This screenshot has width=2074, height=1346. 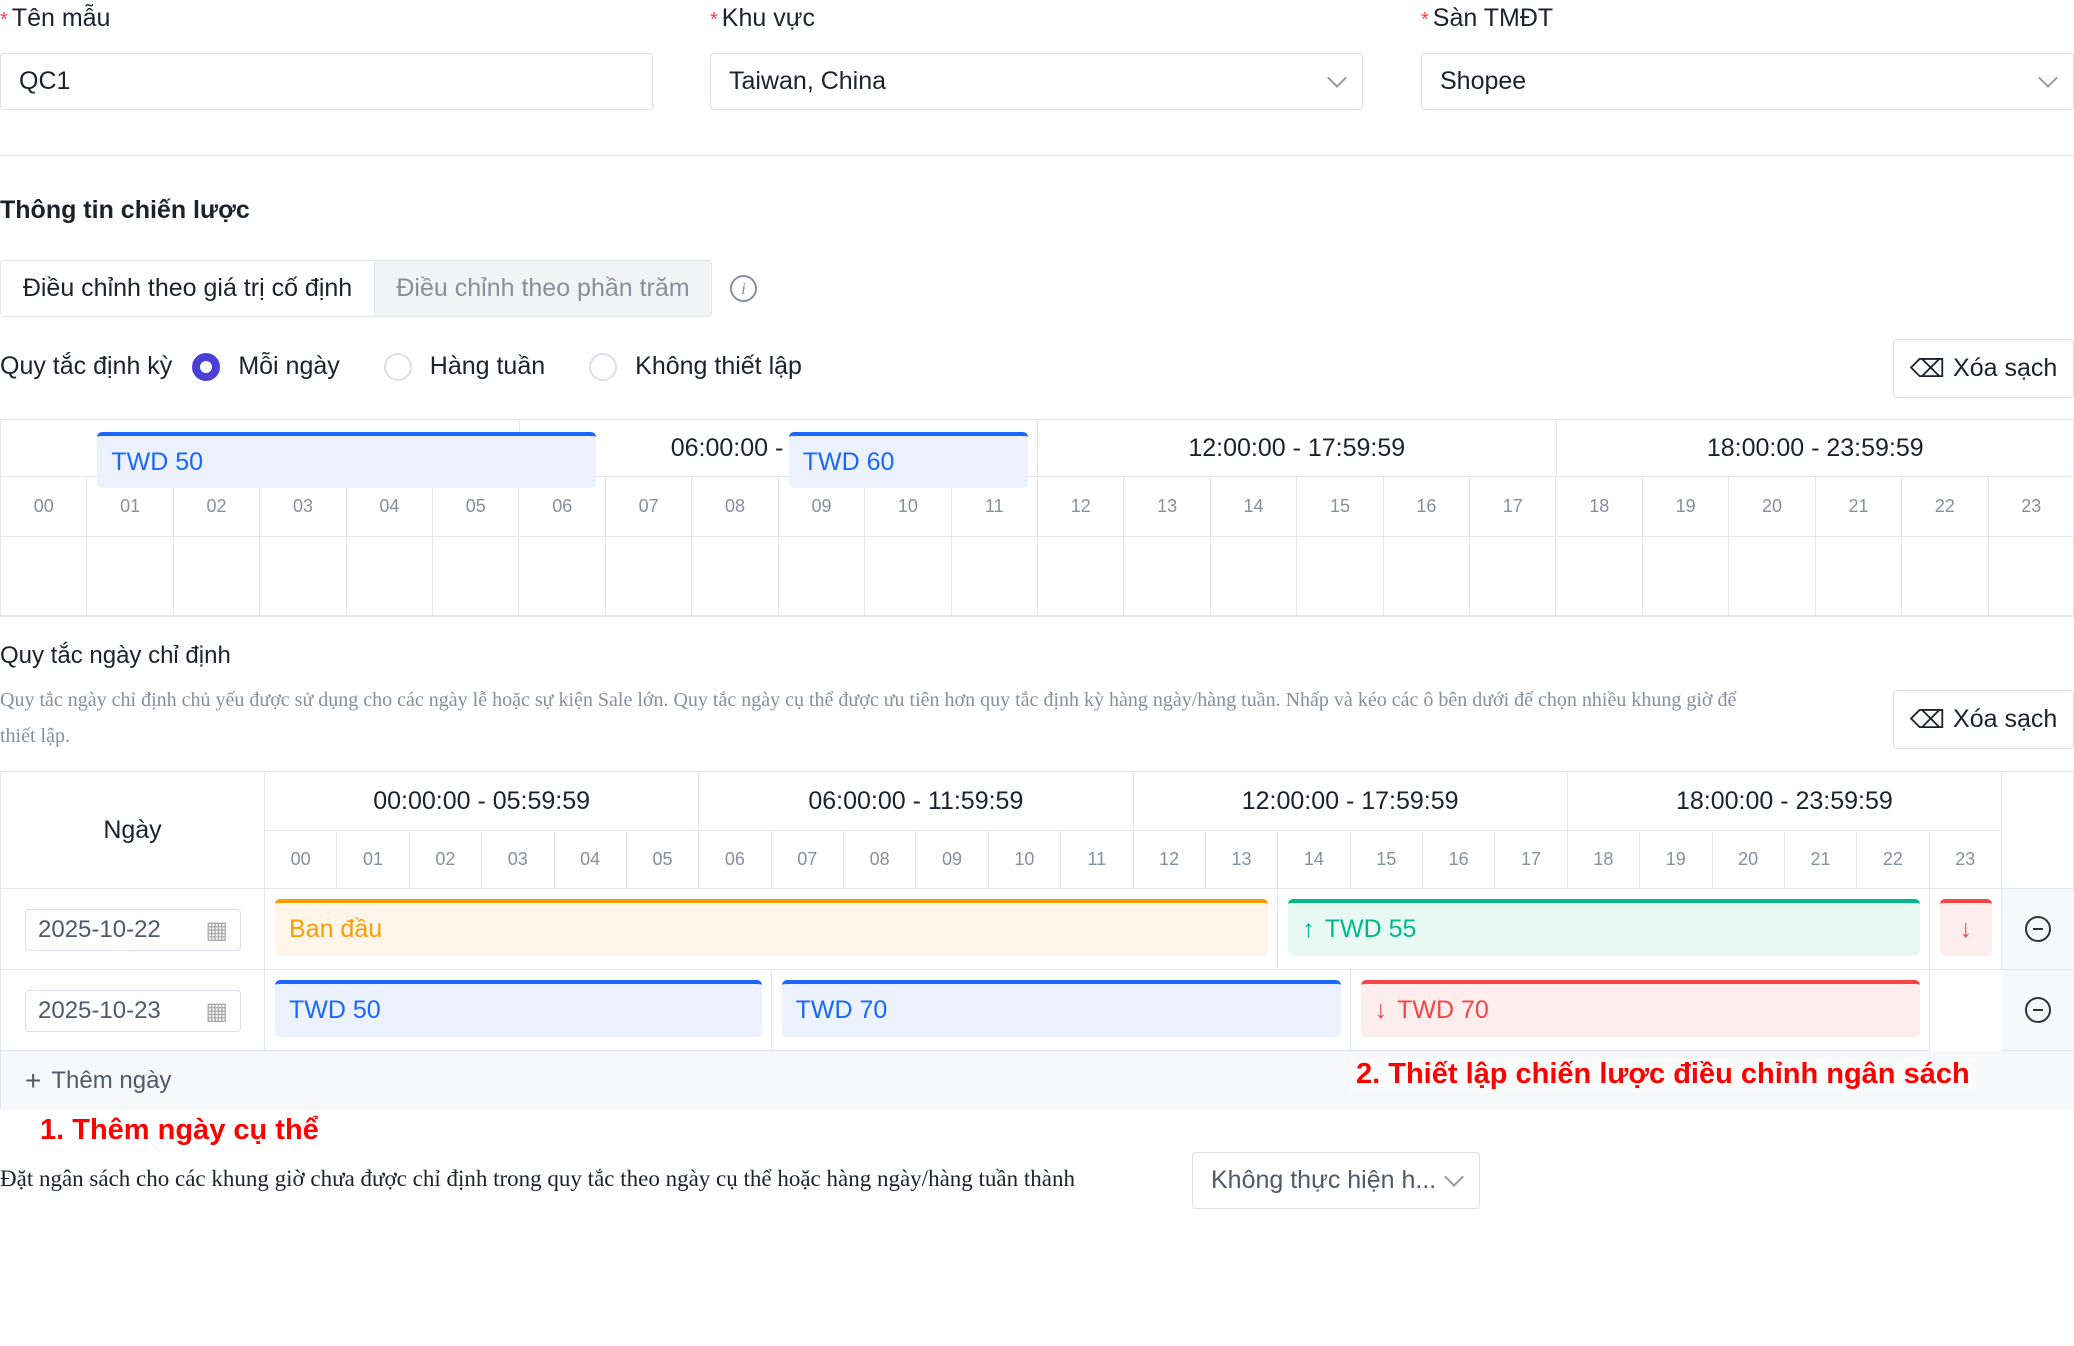 I want to click on clear-periodic-button: ⌫ Xóa sạch, so click(x=1983, y=368).